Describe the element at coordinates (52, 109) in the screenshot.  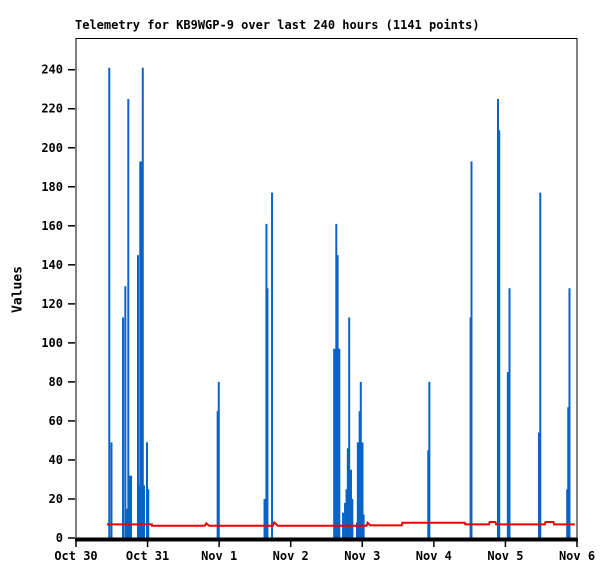
I see `y-tick-label: 220` at that location.